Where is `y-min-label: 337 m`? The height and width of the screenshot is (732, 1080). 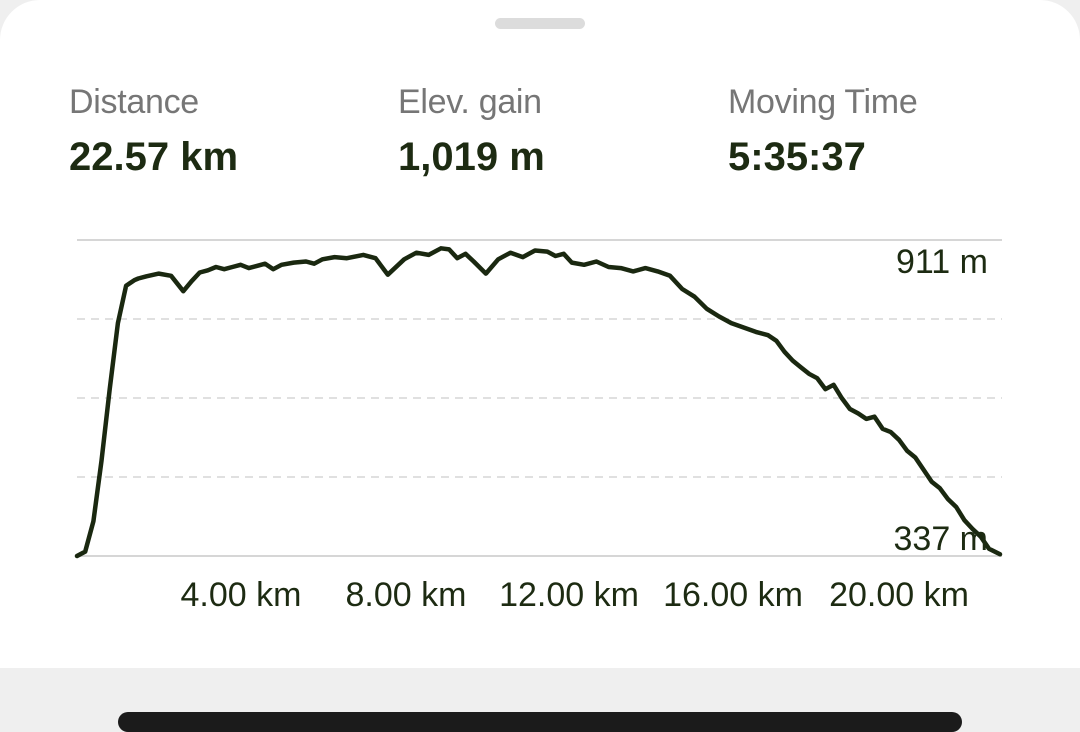
y-min-label: 337 m is located at coordinates (941, 539).